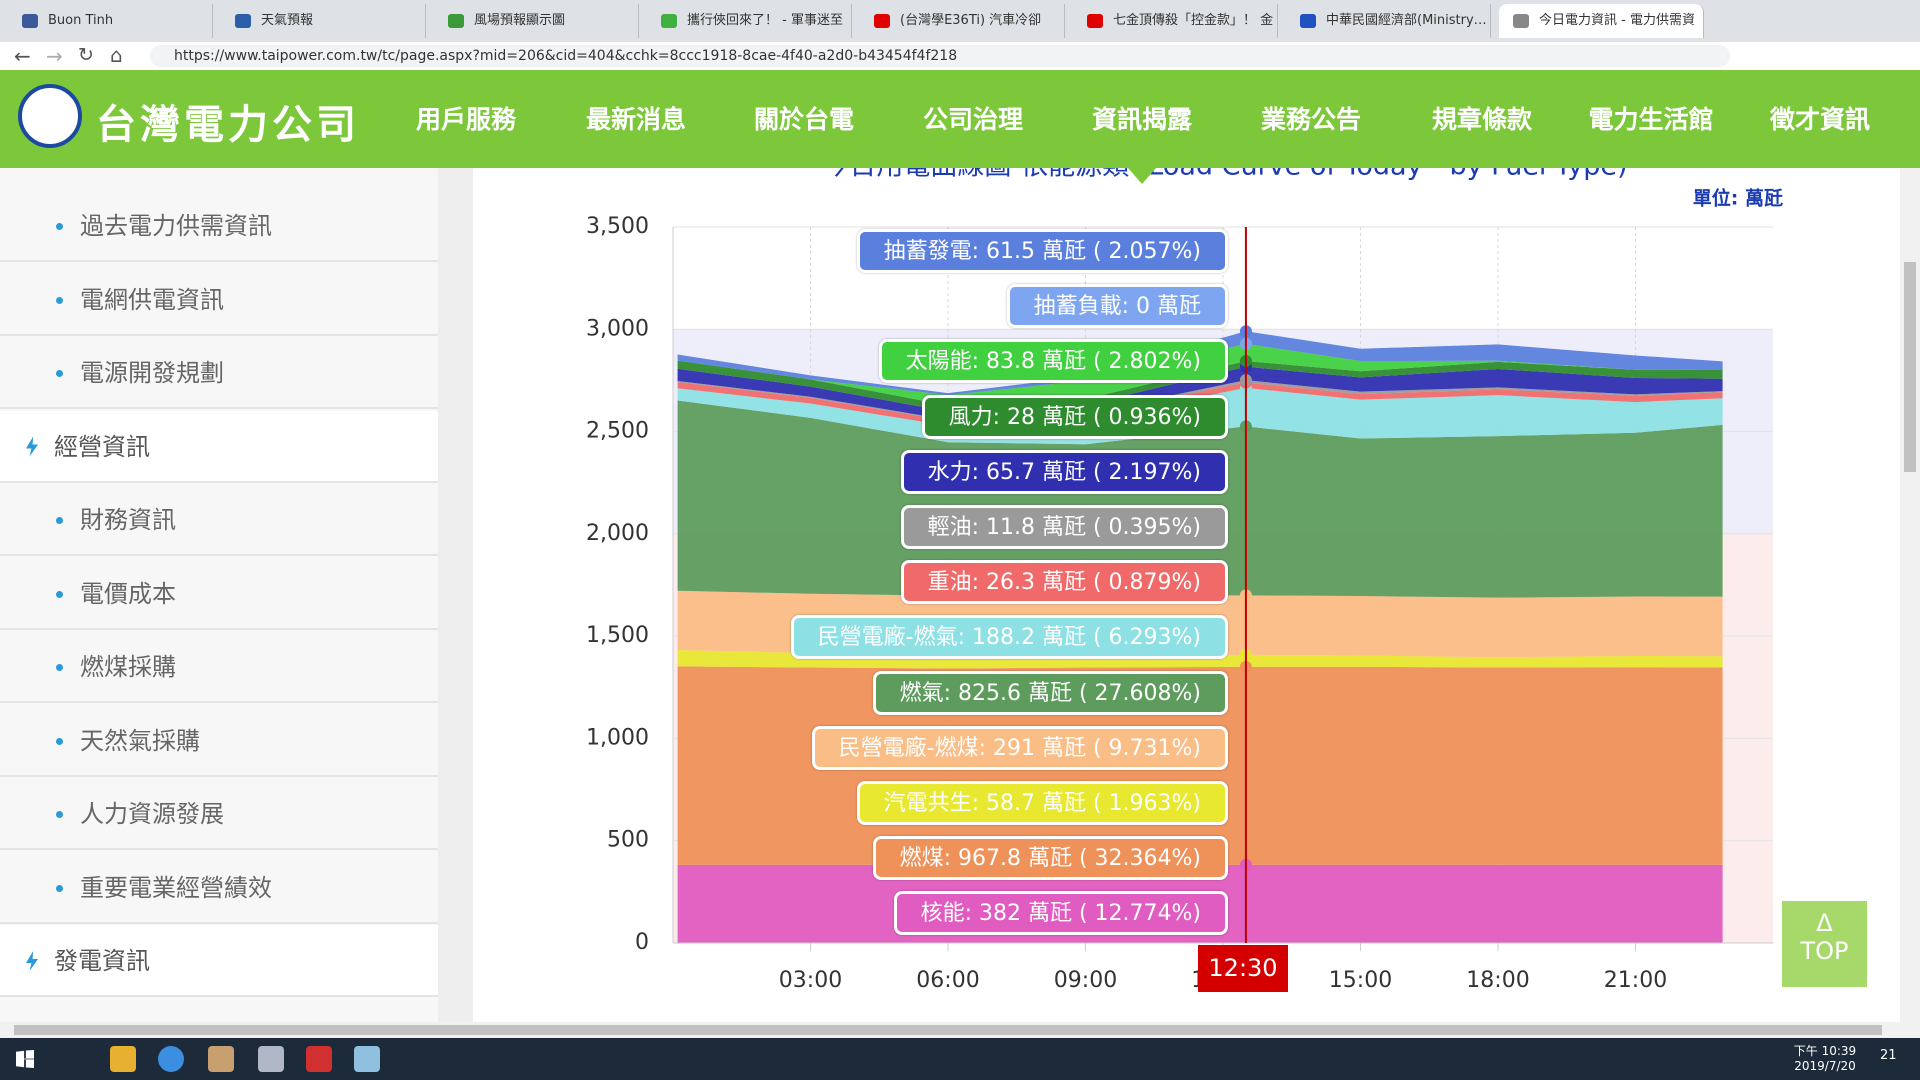 This screenshot has height=1080, width=1920. I want to click on y-tick-label: 0, so click(642, 942).